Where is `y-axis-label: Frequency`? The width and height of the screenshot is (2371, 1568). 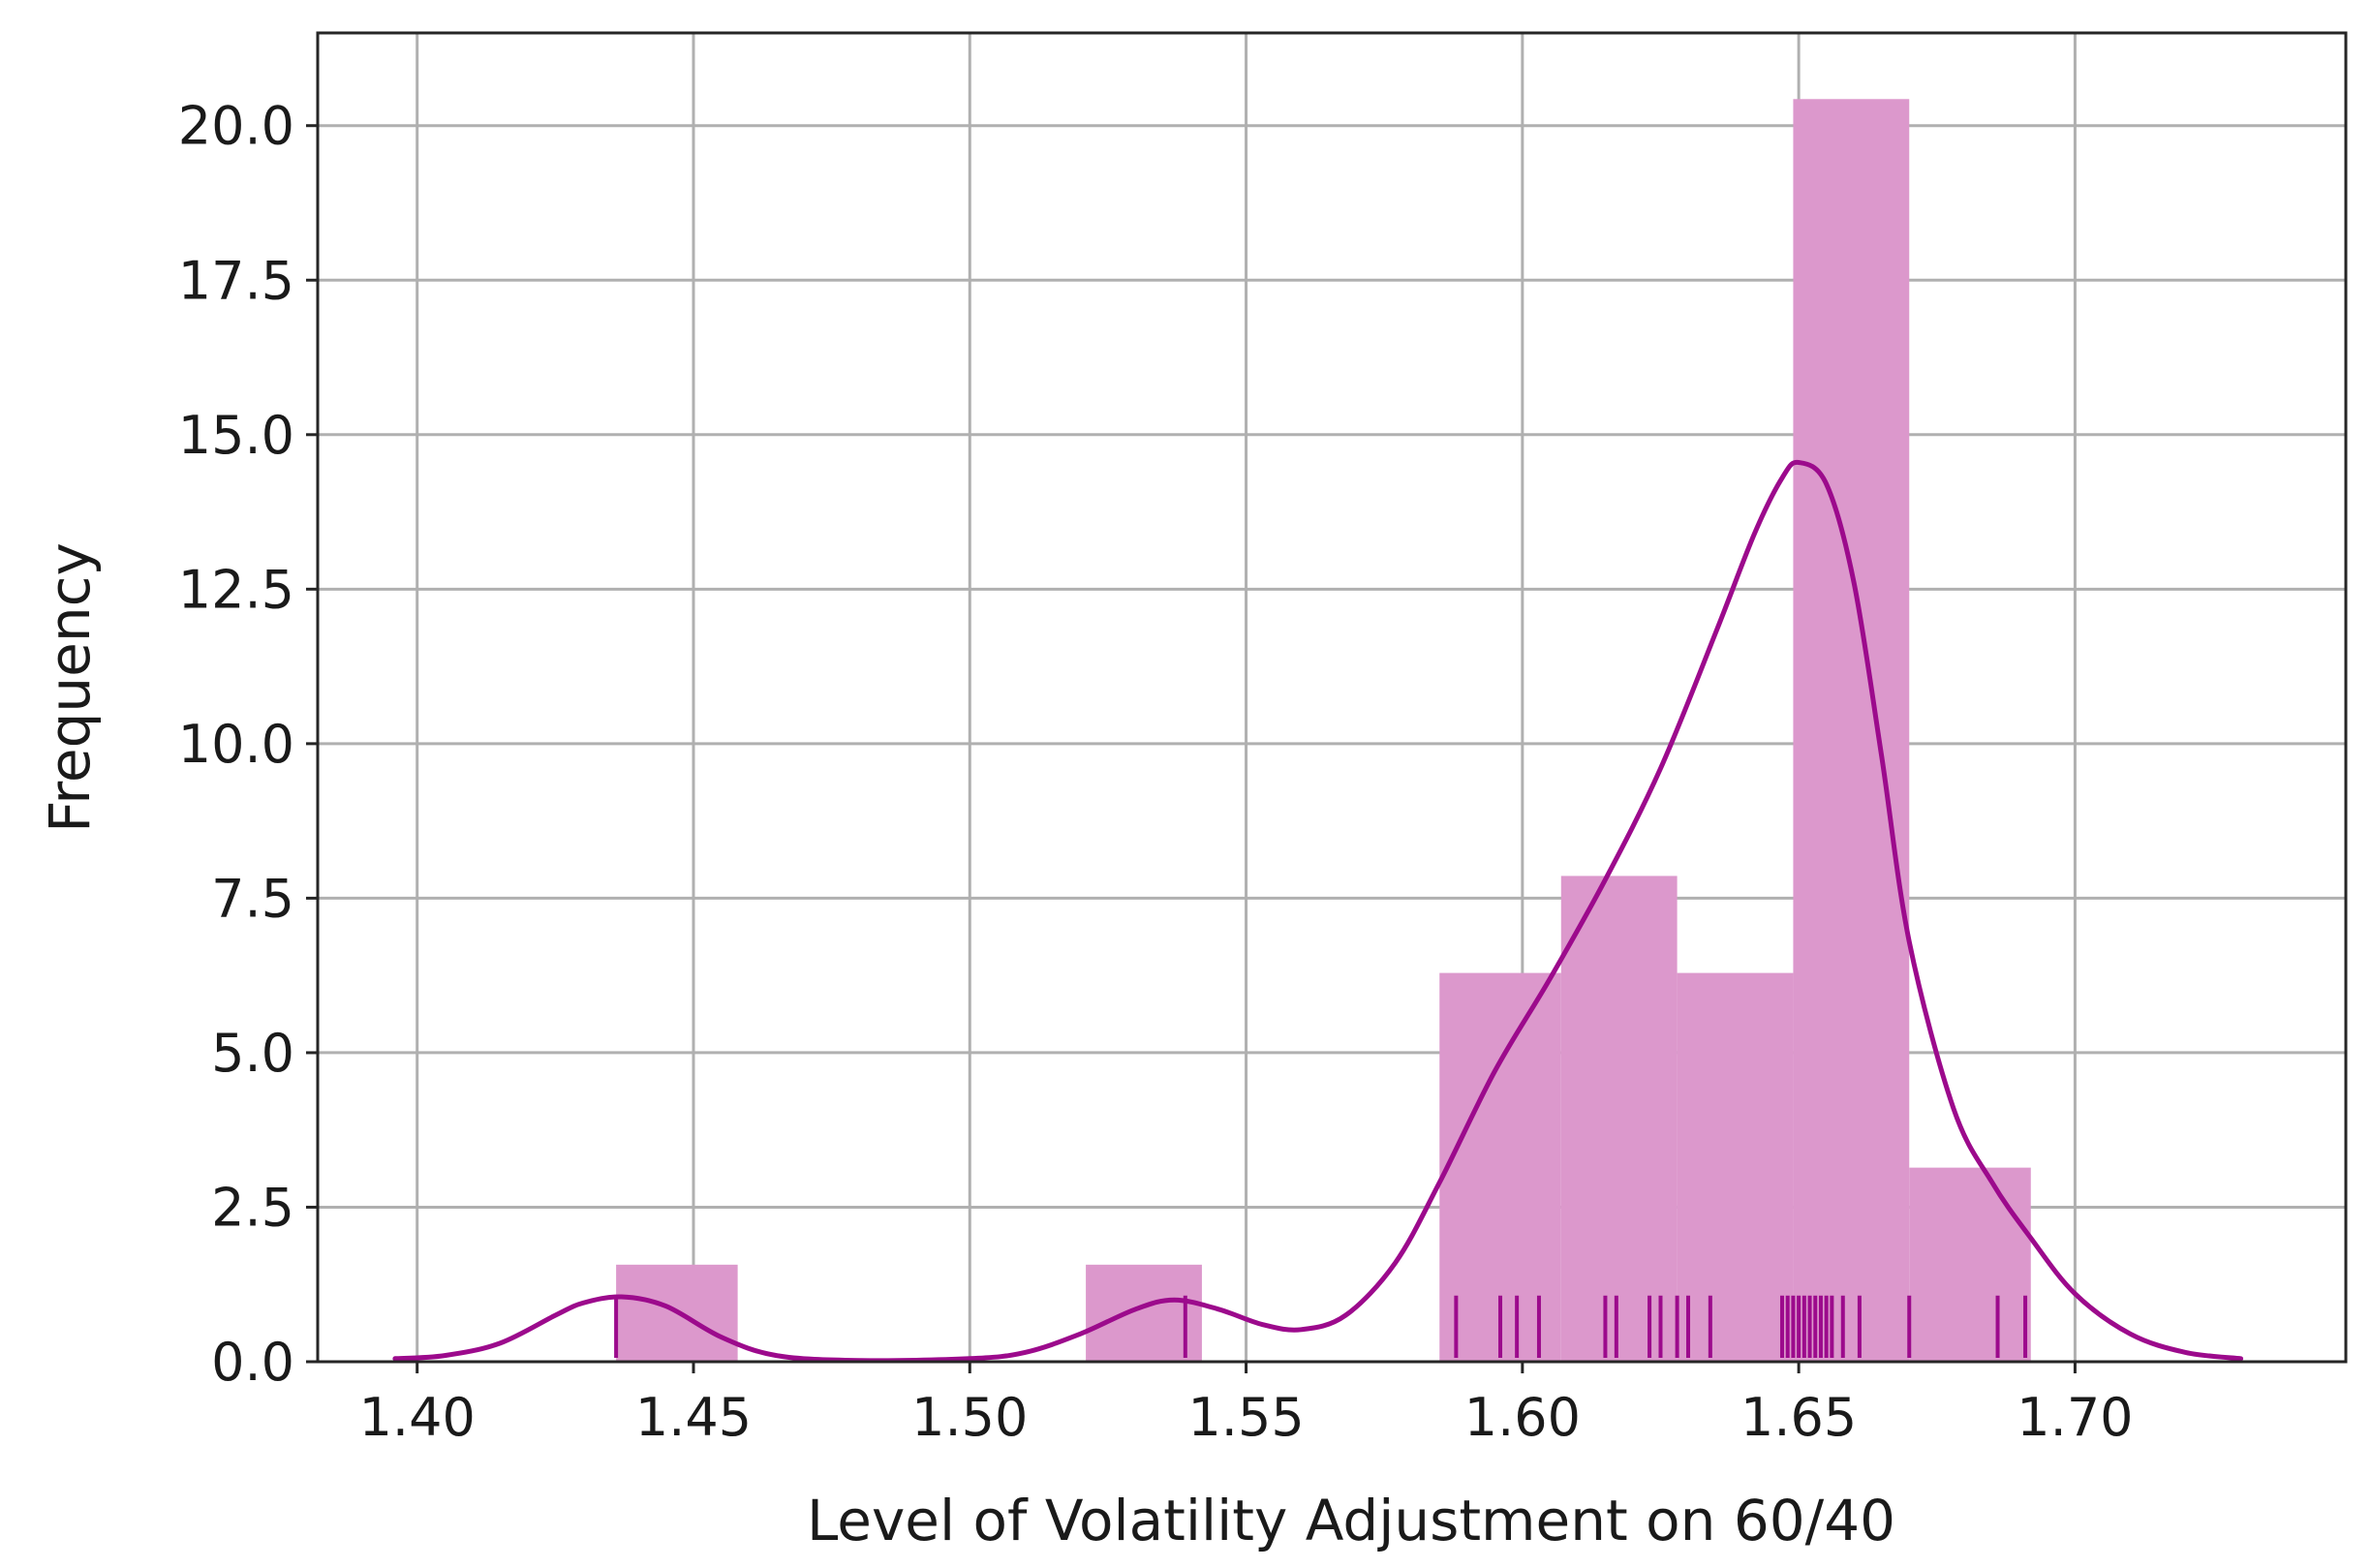
y-axis-label: Frequency is located at coordinates (70, 687).